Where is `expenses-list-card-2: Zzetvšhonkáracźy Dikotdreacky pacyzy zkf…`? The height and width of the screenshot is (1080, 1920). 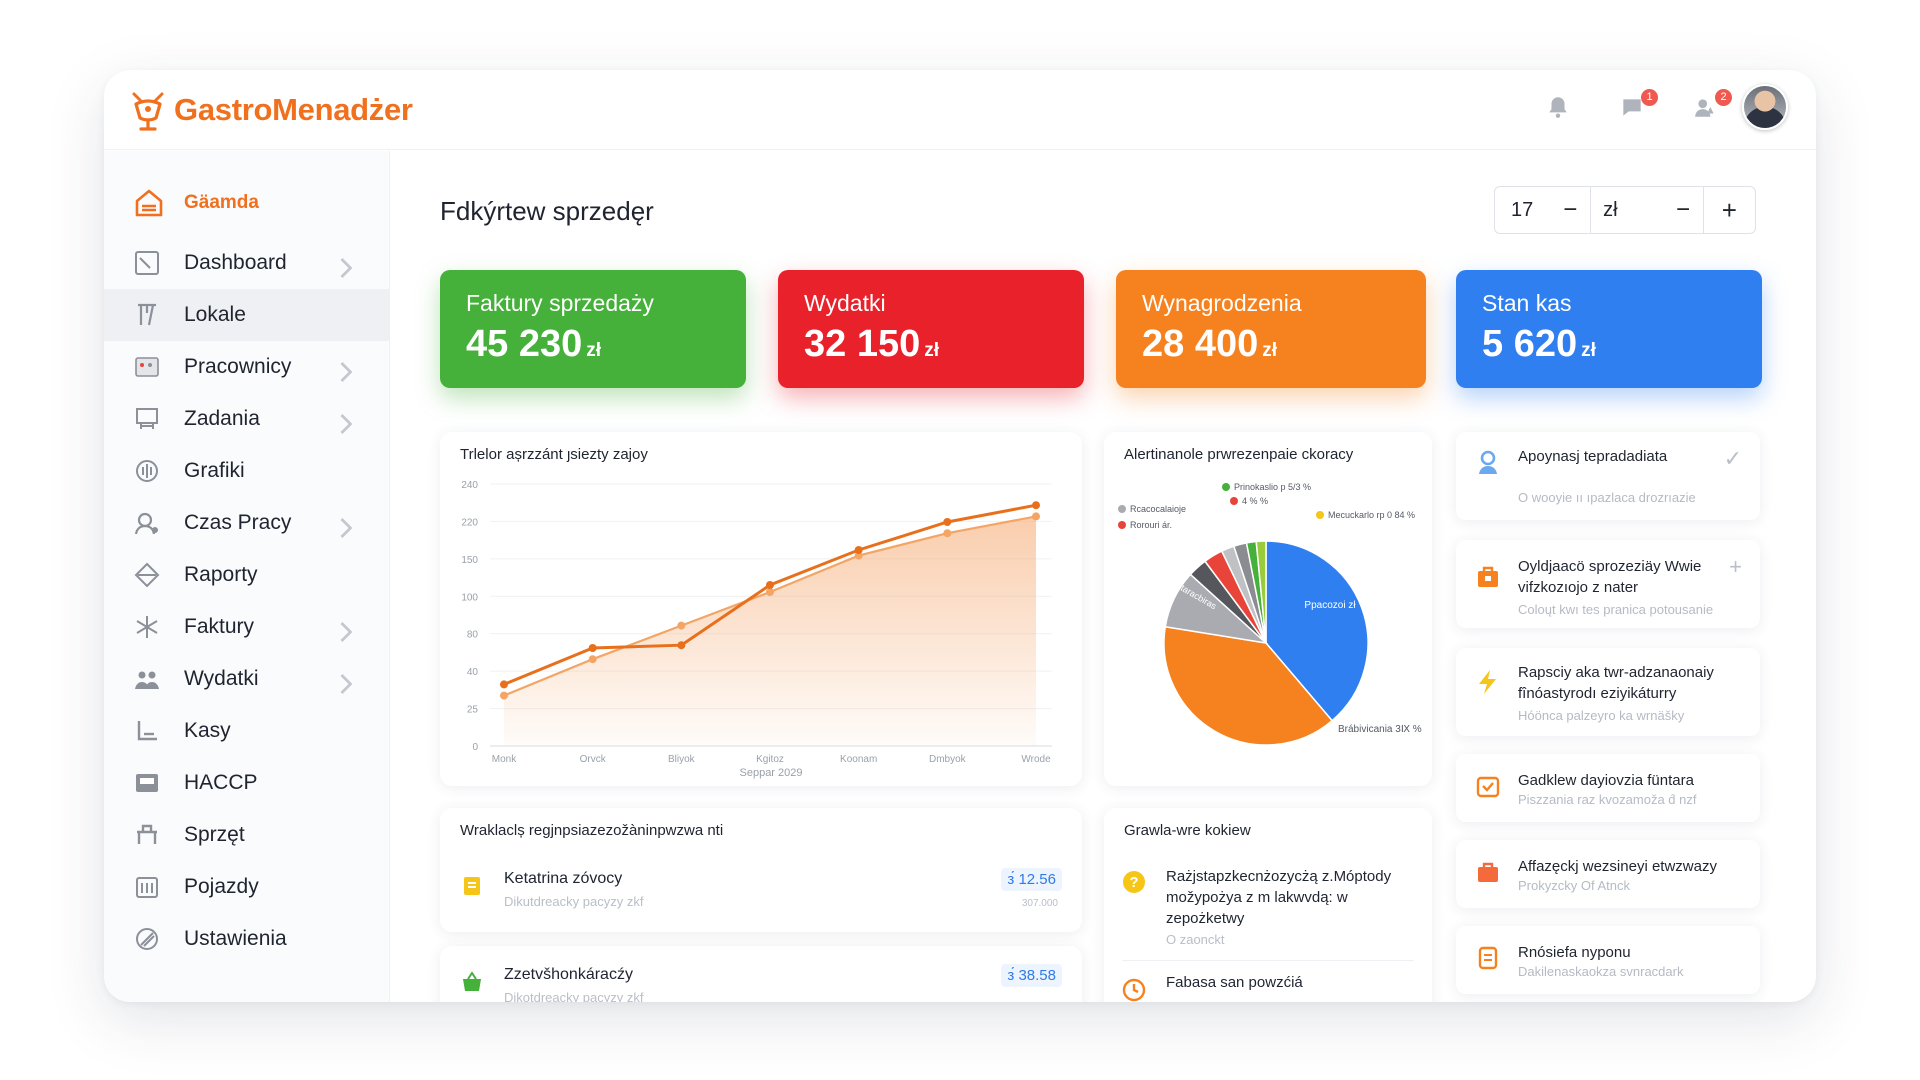
expenses-list-card-2: Zzetvšhonkáracźy Dikotdreacky pacyzy zkf… is located at coordinates (761, 974).